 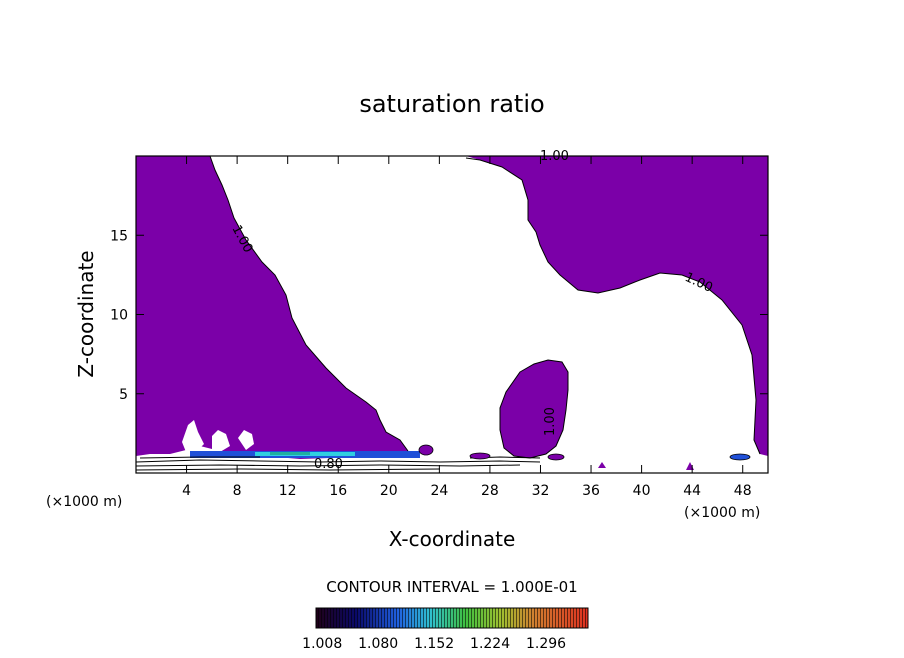 What do you see at coordinates (84, 502) in the screenshot?
I see `x-unit-left: (×1000 m)` at bounding box center [84, 502].